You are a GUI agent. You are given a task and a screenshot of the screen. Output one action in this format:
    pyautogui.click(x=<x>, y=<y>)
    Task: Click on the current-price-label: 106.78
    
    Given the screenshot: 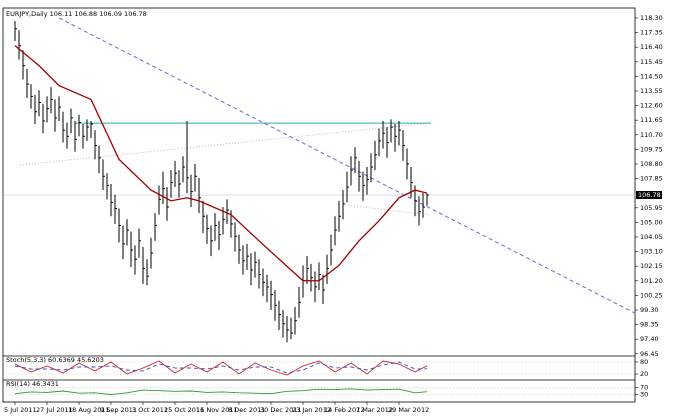 What is the action you would take?
    pyautogui.click(x=649, y=195)
    